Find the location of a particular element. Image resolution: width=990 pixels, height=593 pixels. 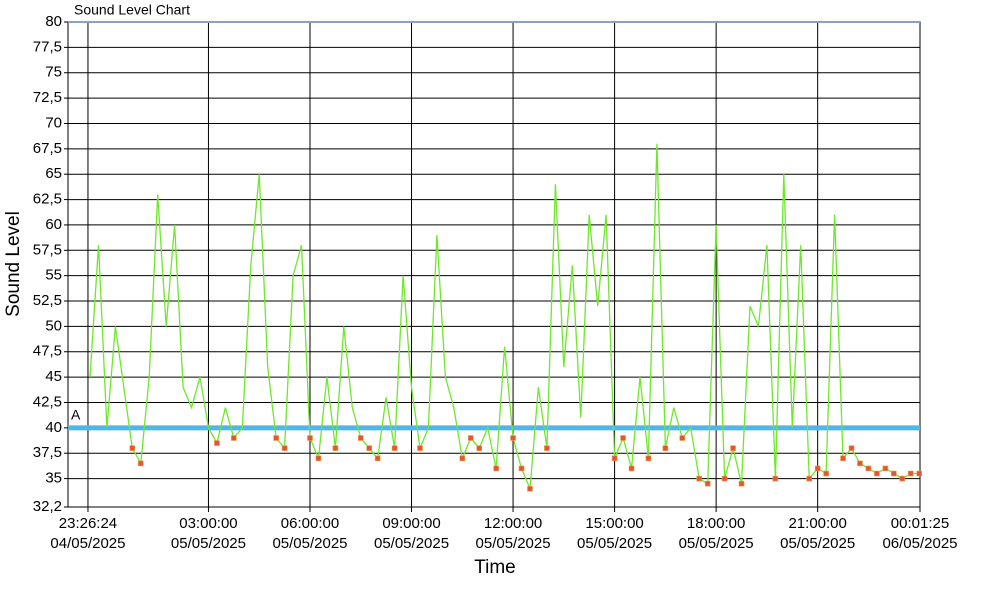

y-tick-label: 50 is located at coordinates (53, 325).